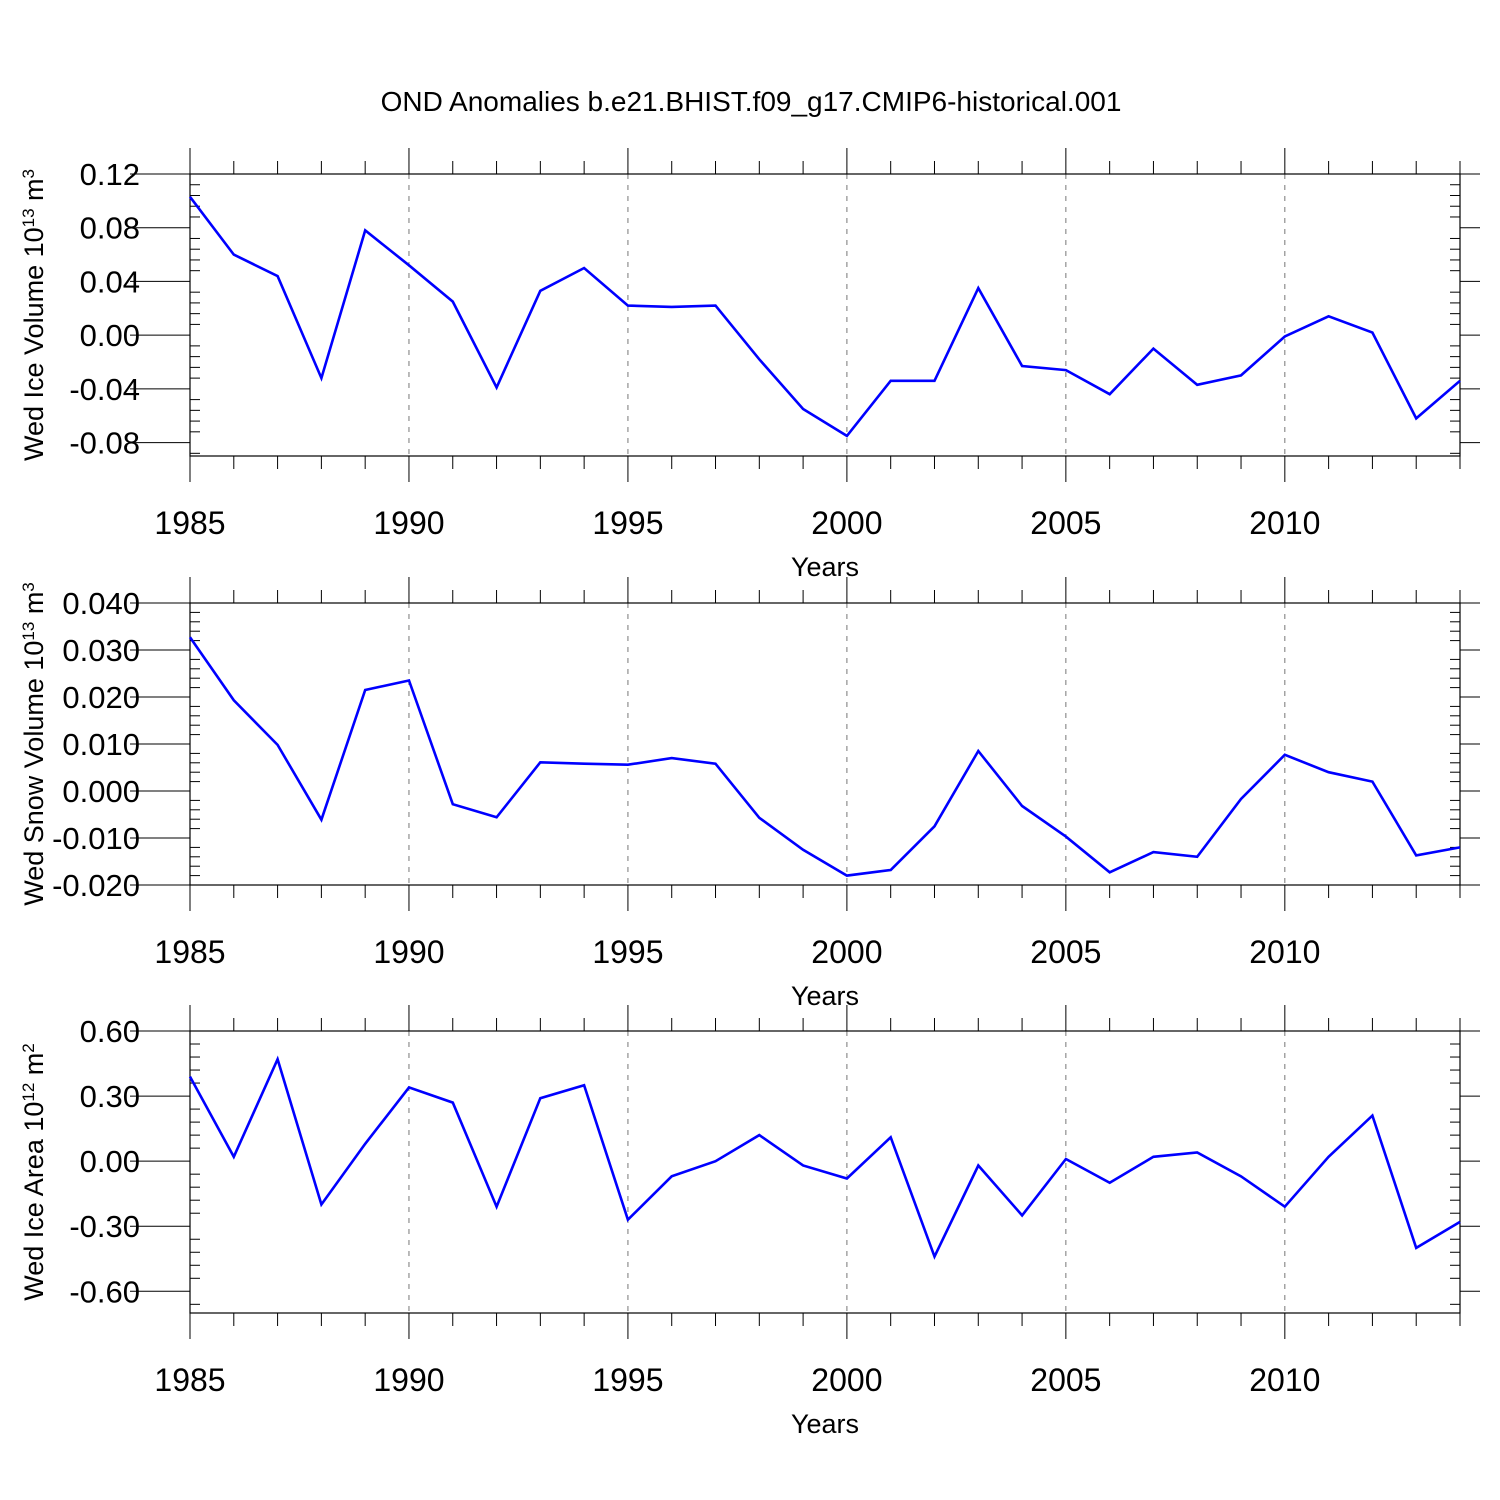 The width and height of the screenshot is (1500, 1500). What do you see at coordinates (34, 1172) in the screenshot?
I see `y-axis-label: Wed Ice Area 1012 m2` at bounding box center [34, 1172].